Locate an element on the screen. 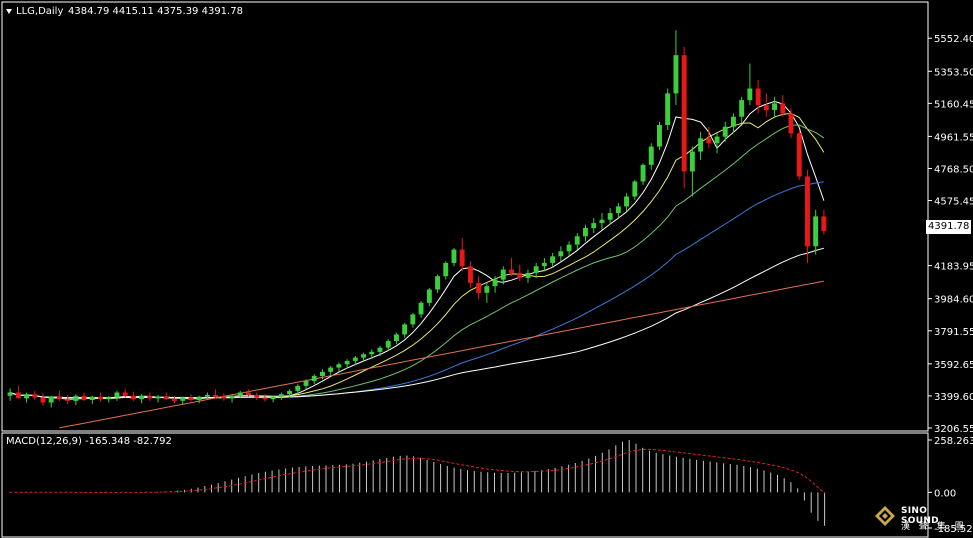 The image size is (973, 538). brand-name-cn: 漢 聲 集 團 is located at coordinates (934, 527).